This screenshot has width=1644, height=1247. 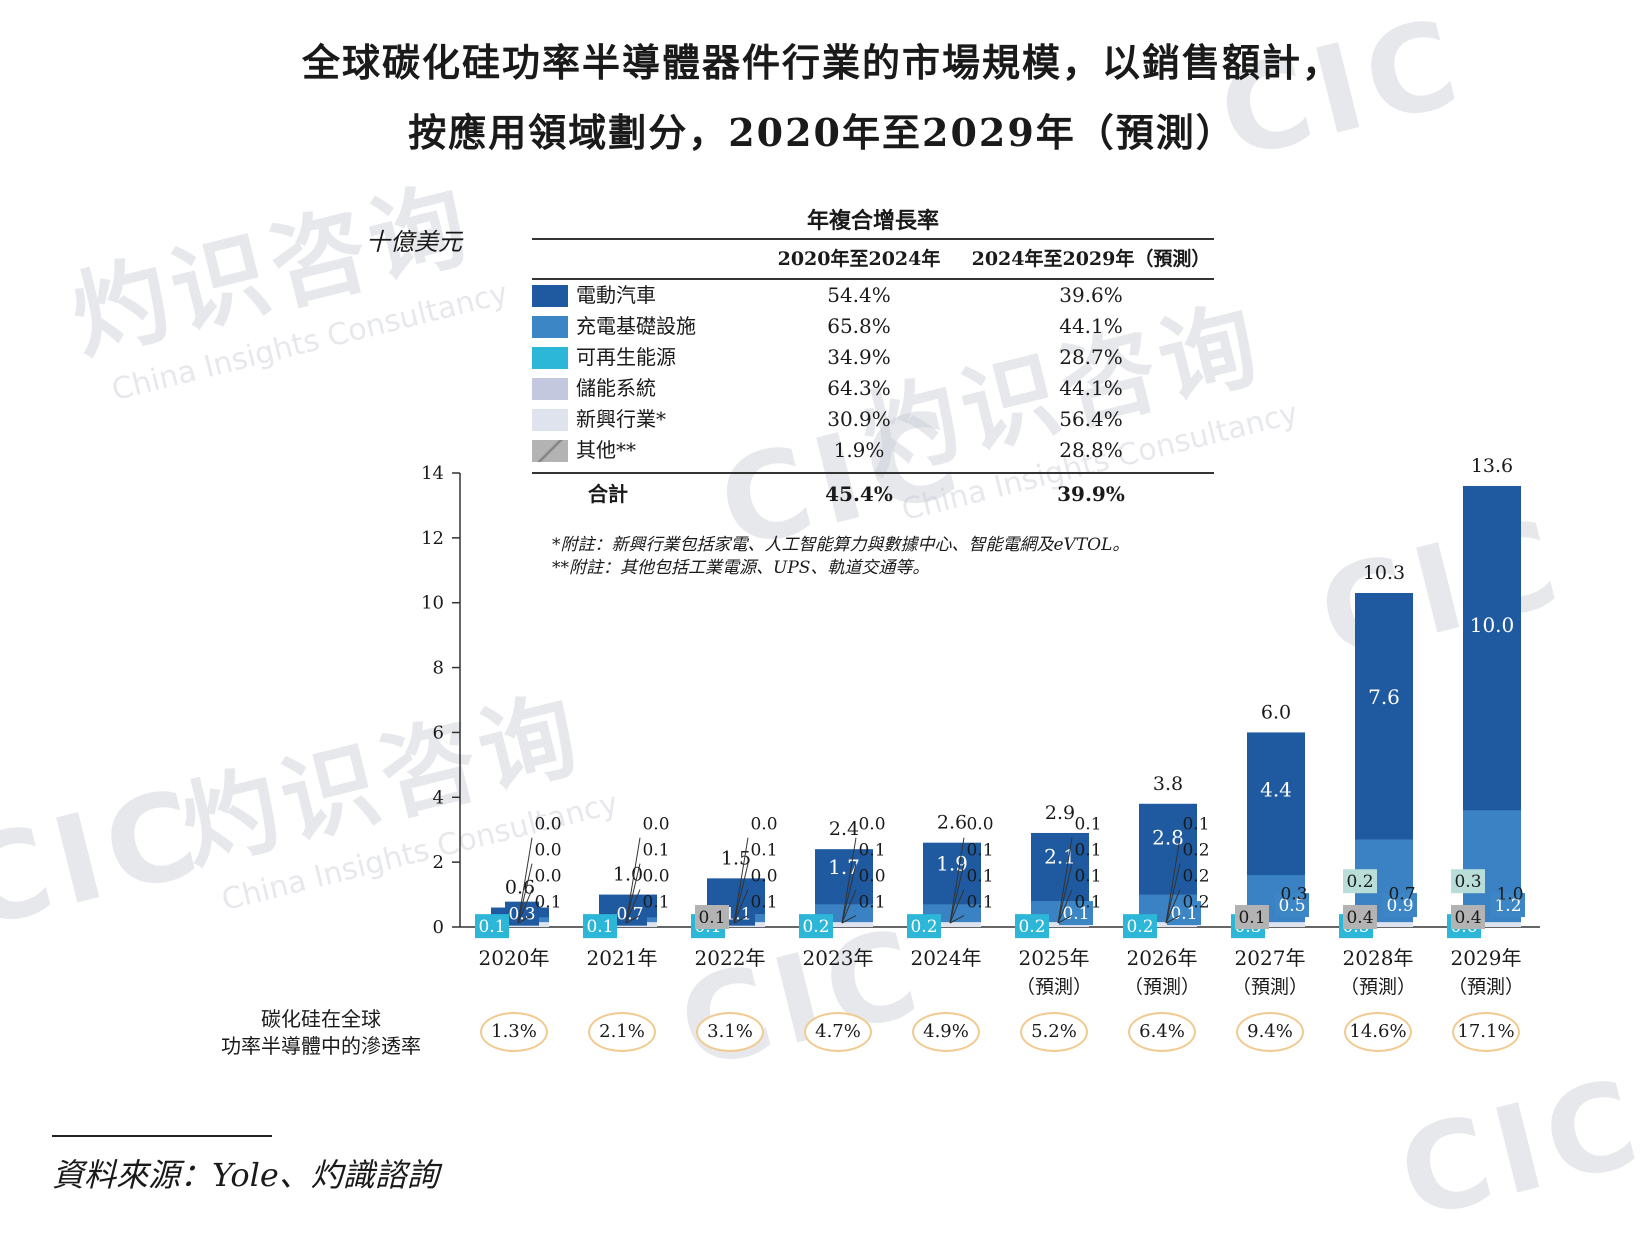 I want to click on y-axis-unit: 十億美元, so click(x=414, y=242).